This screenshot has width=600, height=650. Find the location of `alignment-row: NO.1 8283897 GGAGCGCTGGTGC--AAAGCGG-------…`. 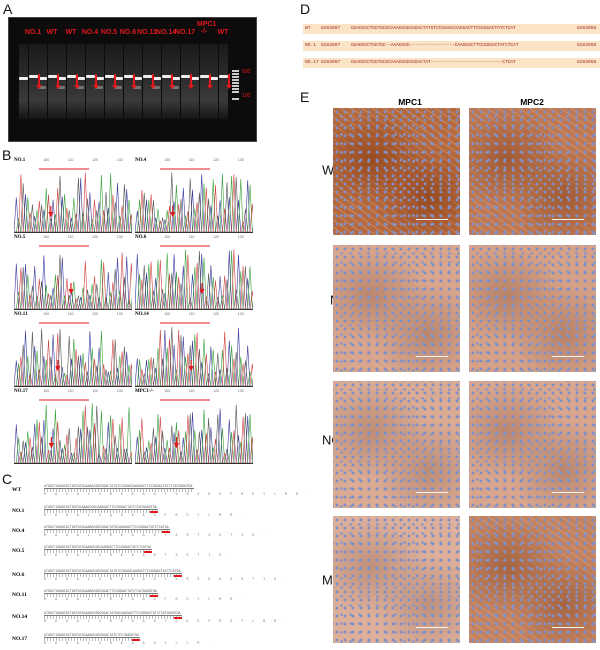

alignment-row: NO.1 8283897 GGAGCGCTGGTGC--AAAGCGG-------… is located at coordinates (451, 46).